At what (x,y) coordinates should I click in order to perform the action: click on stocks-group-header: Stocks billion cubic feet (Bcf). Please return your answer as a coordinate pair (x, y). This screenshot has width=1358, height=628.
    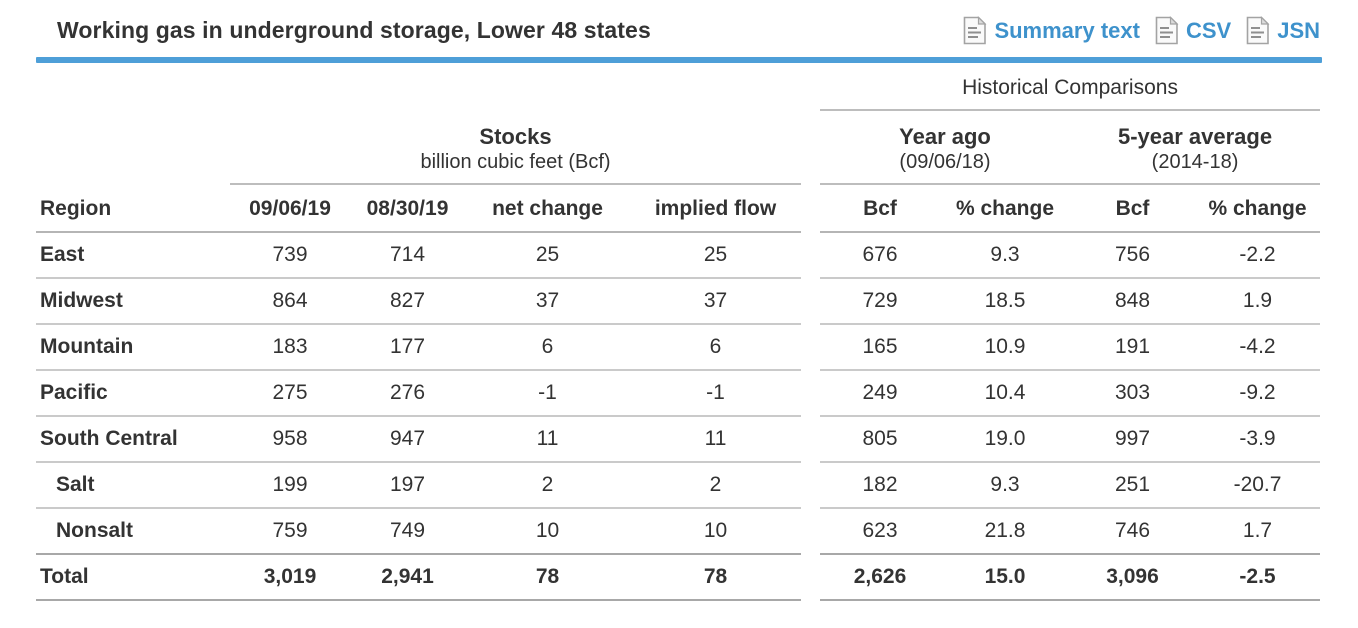
    Looking at the image, I should click on (515, 147).